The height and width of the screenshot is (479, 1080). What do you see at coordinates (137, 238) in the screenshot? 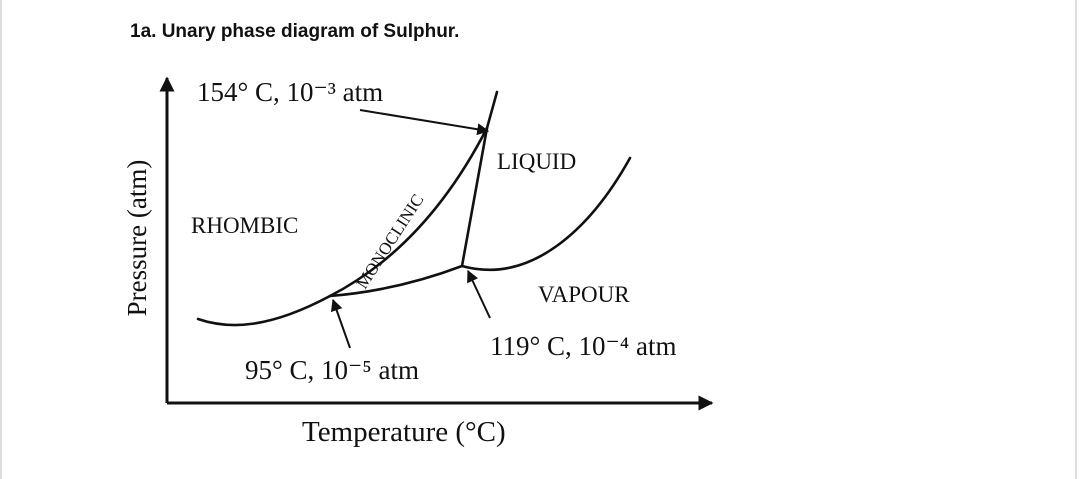
I see `y-axis-label: Pressure (atm)` at bounding box center [137, 238].